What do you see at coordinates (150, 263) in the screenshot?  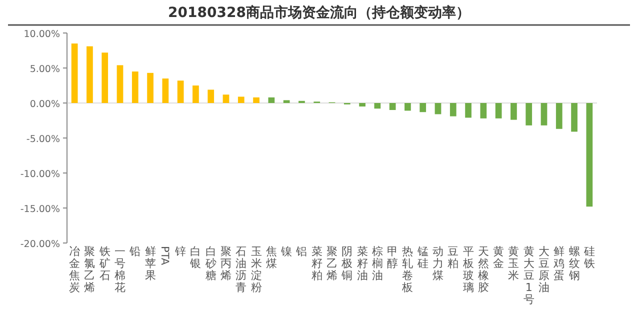 I see `xtick: 鲜苹果` at bounding box center [150, 263].